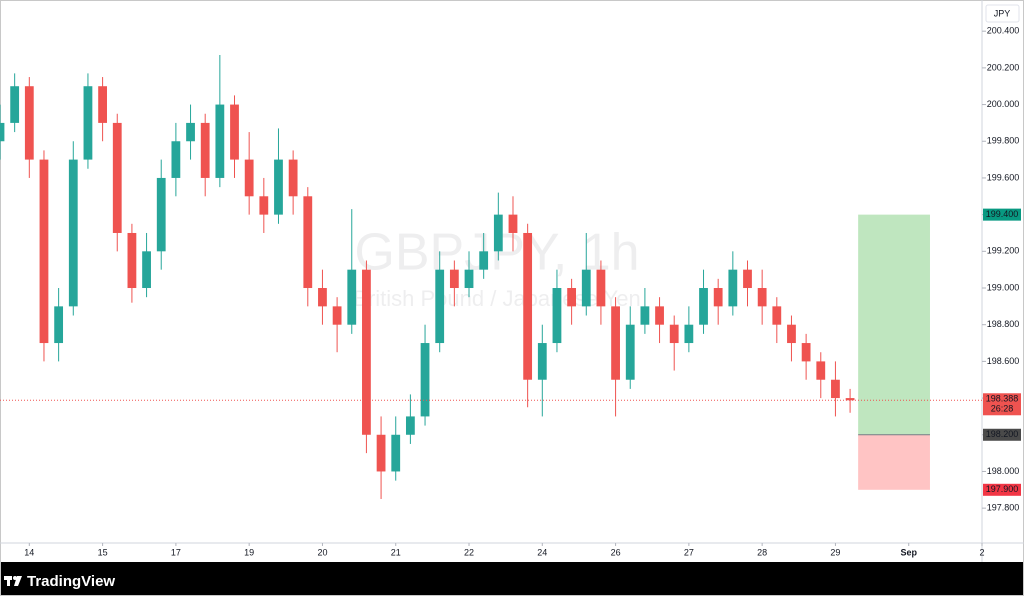 The image size is (1024, 596). Describe the element at coordinates (894, 324) in the screenshot. I see `profit-zone` at that location.